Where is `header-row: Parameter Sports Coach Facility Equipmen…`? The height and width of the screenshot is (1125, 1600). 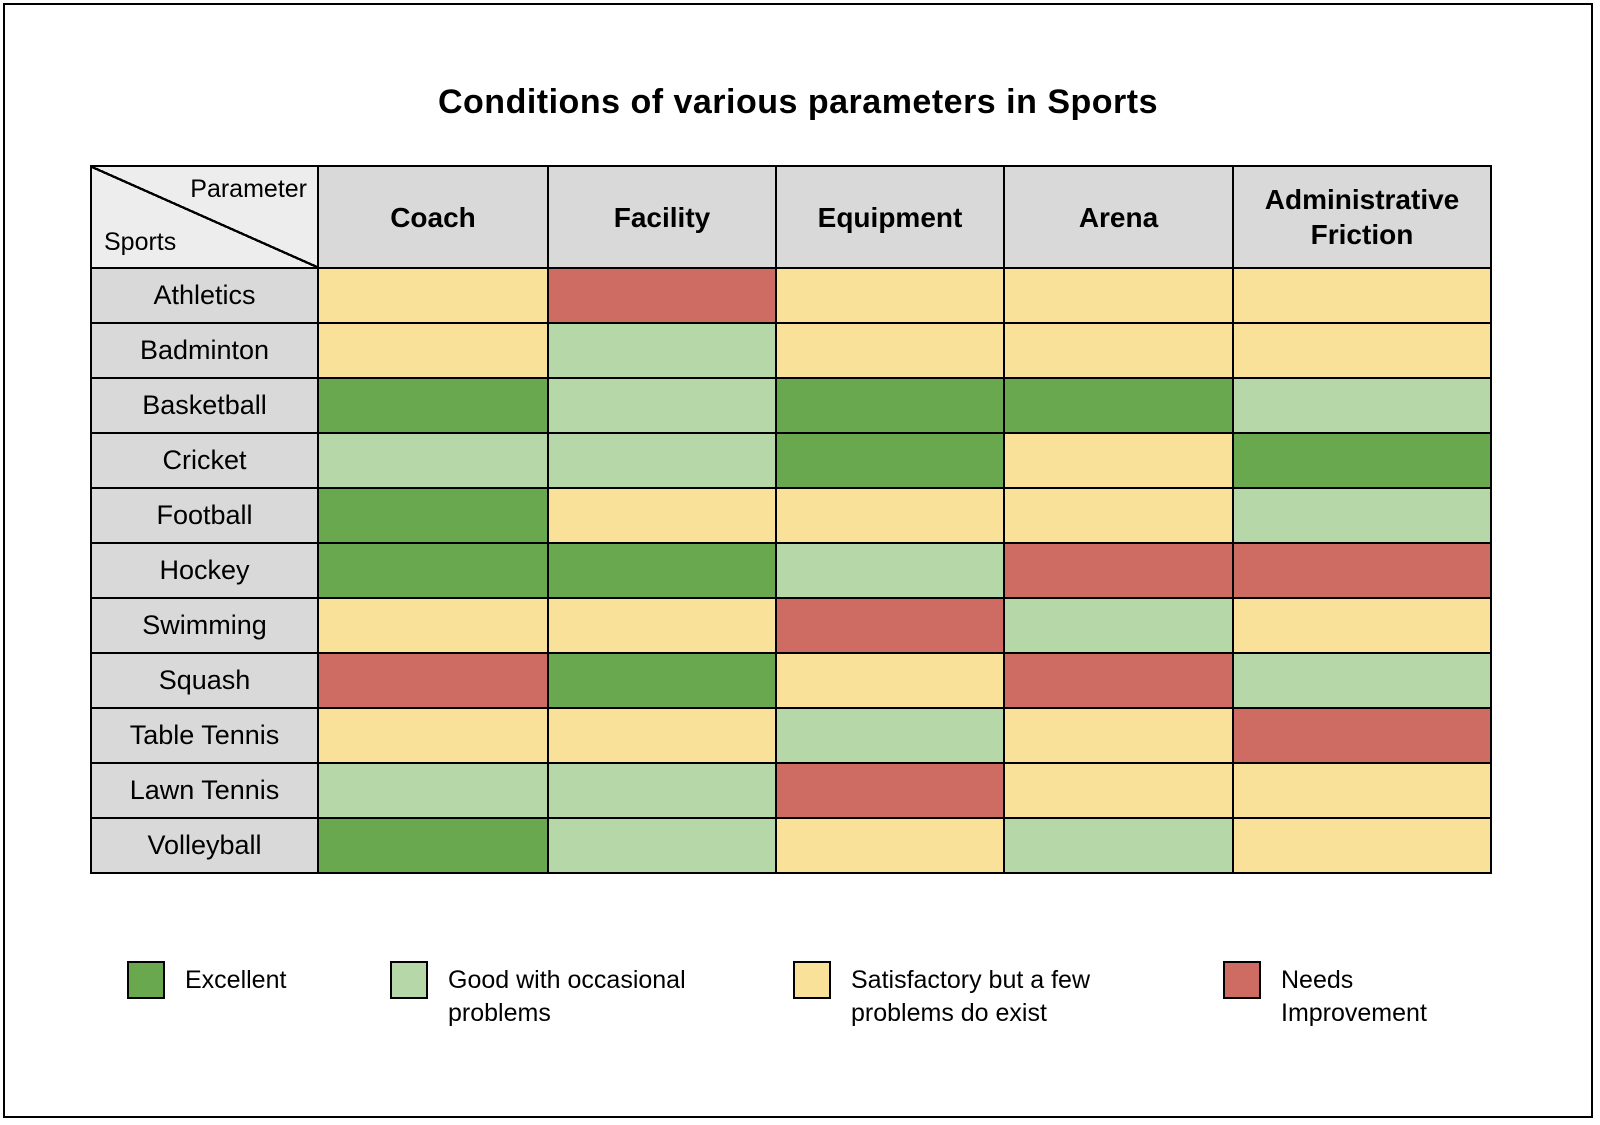 header-row: Parameter Sports Coach Facility Equipmen… is located at coordinates (791, 217).